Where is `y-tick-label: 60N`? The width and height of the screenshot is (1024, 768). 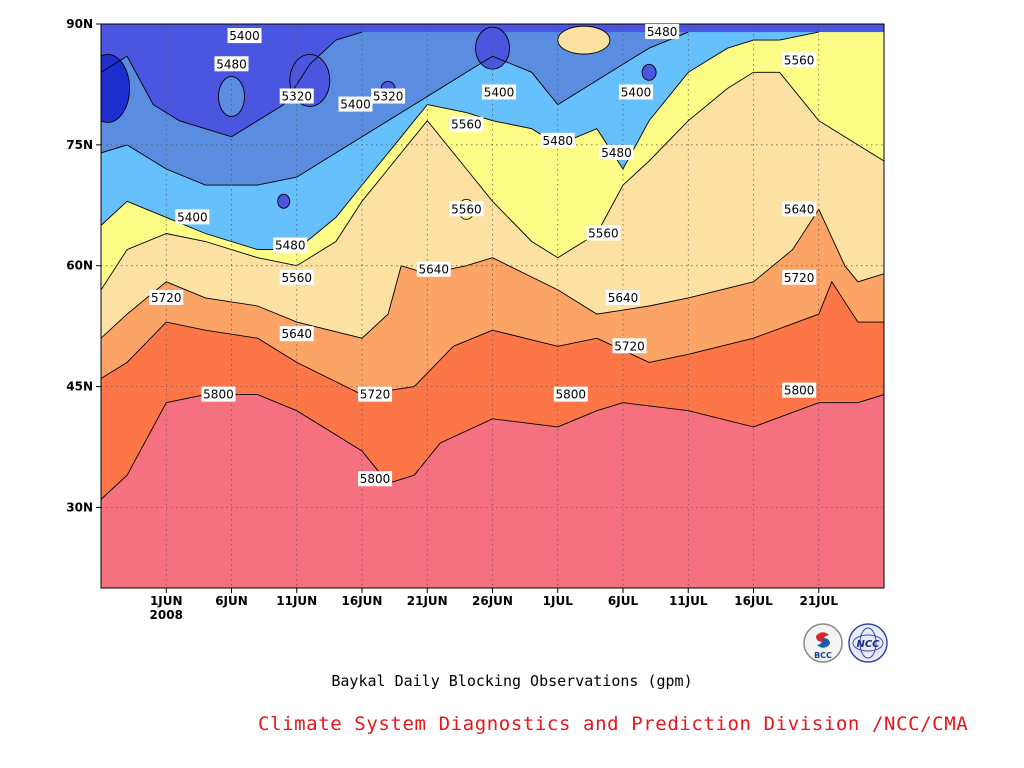
y-tick-label: 60N is located at coordinates (79, 266).